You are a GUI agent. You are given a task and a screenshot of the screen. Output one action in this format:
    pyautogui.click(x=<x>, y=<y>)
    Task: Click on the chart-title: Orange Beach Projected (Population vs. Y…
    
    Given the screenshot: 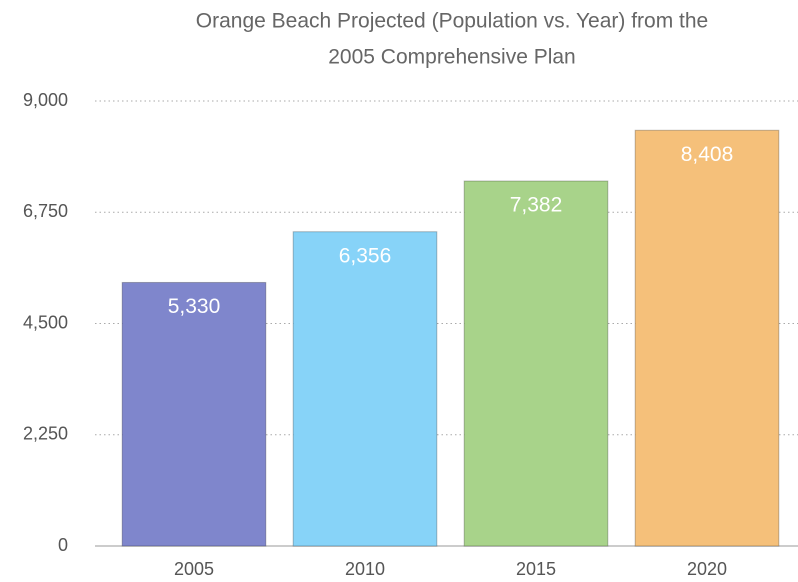 What is the action you would take?
    pyautogui.click(x=452, y=21)
    